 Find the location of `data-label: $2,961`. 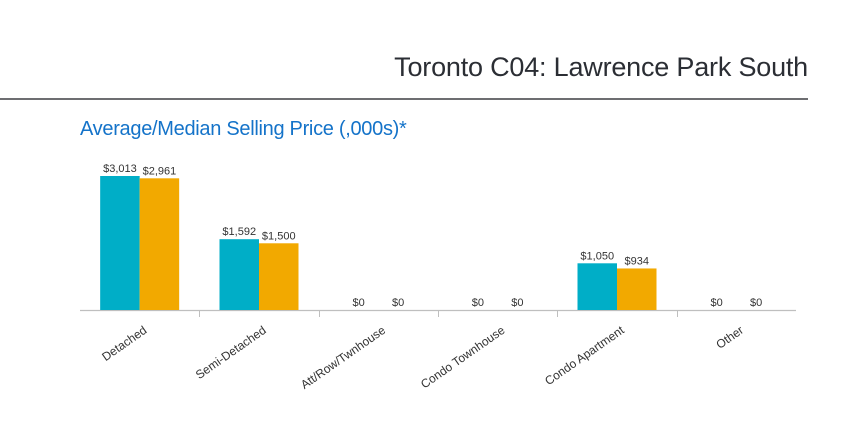

data-label: $2,961 is located at coordinates (160, 171).